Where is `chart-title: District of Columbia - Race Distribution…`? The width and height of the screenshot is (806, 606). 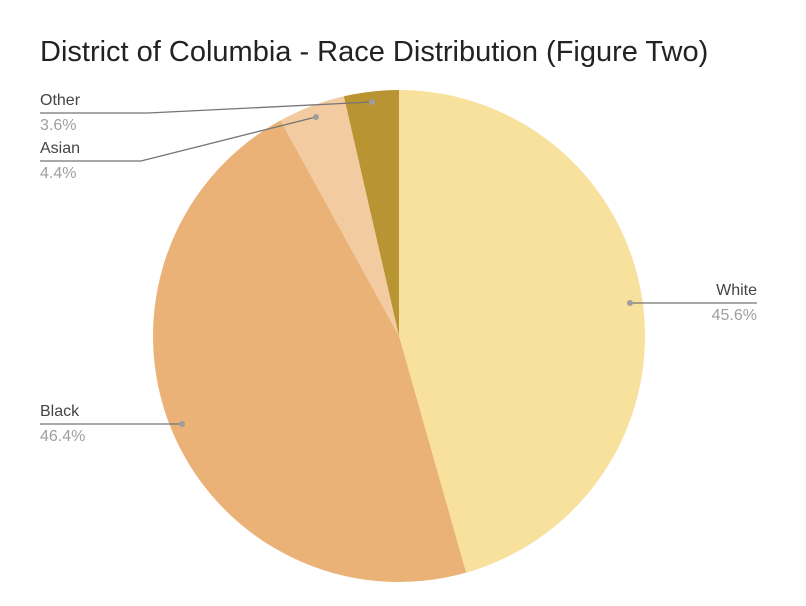 chart-title: District of Columbia - Race Distribution… is located at coordinates (374, 52).